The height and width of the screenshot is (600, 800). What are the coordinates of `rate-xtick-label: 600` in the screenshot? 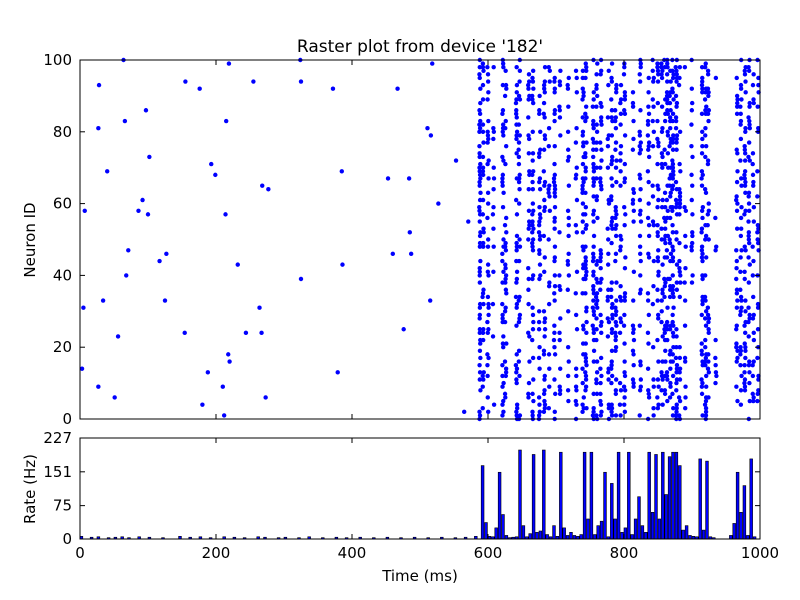 It's located at (488, 553).